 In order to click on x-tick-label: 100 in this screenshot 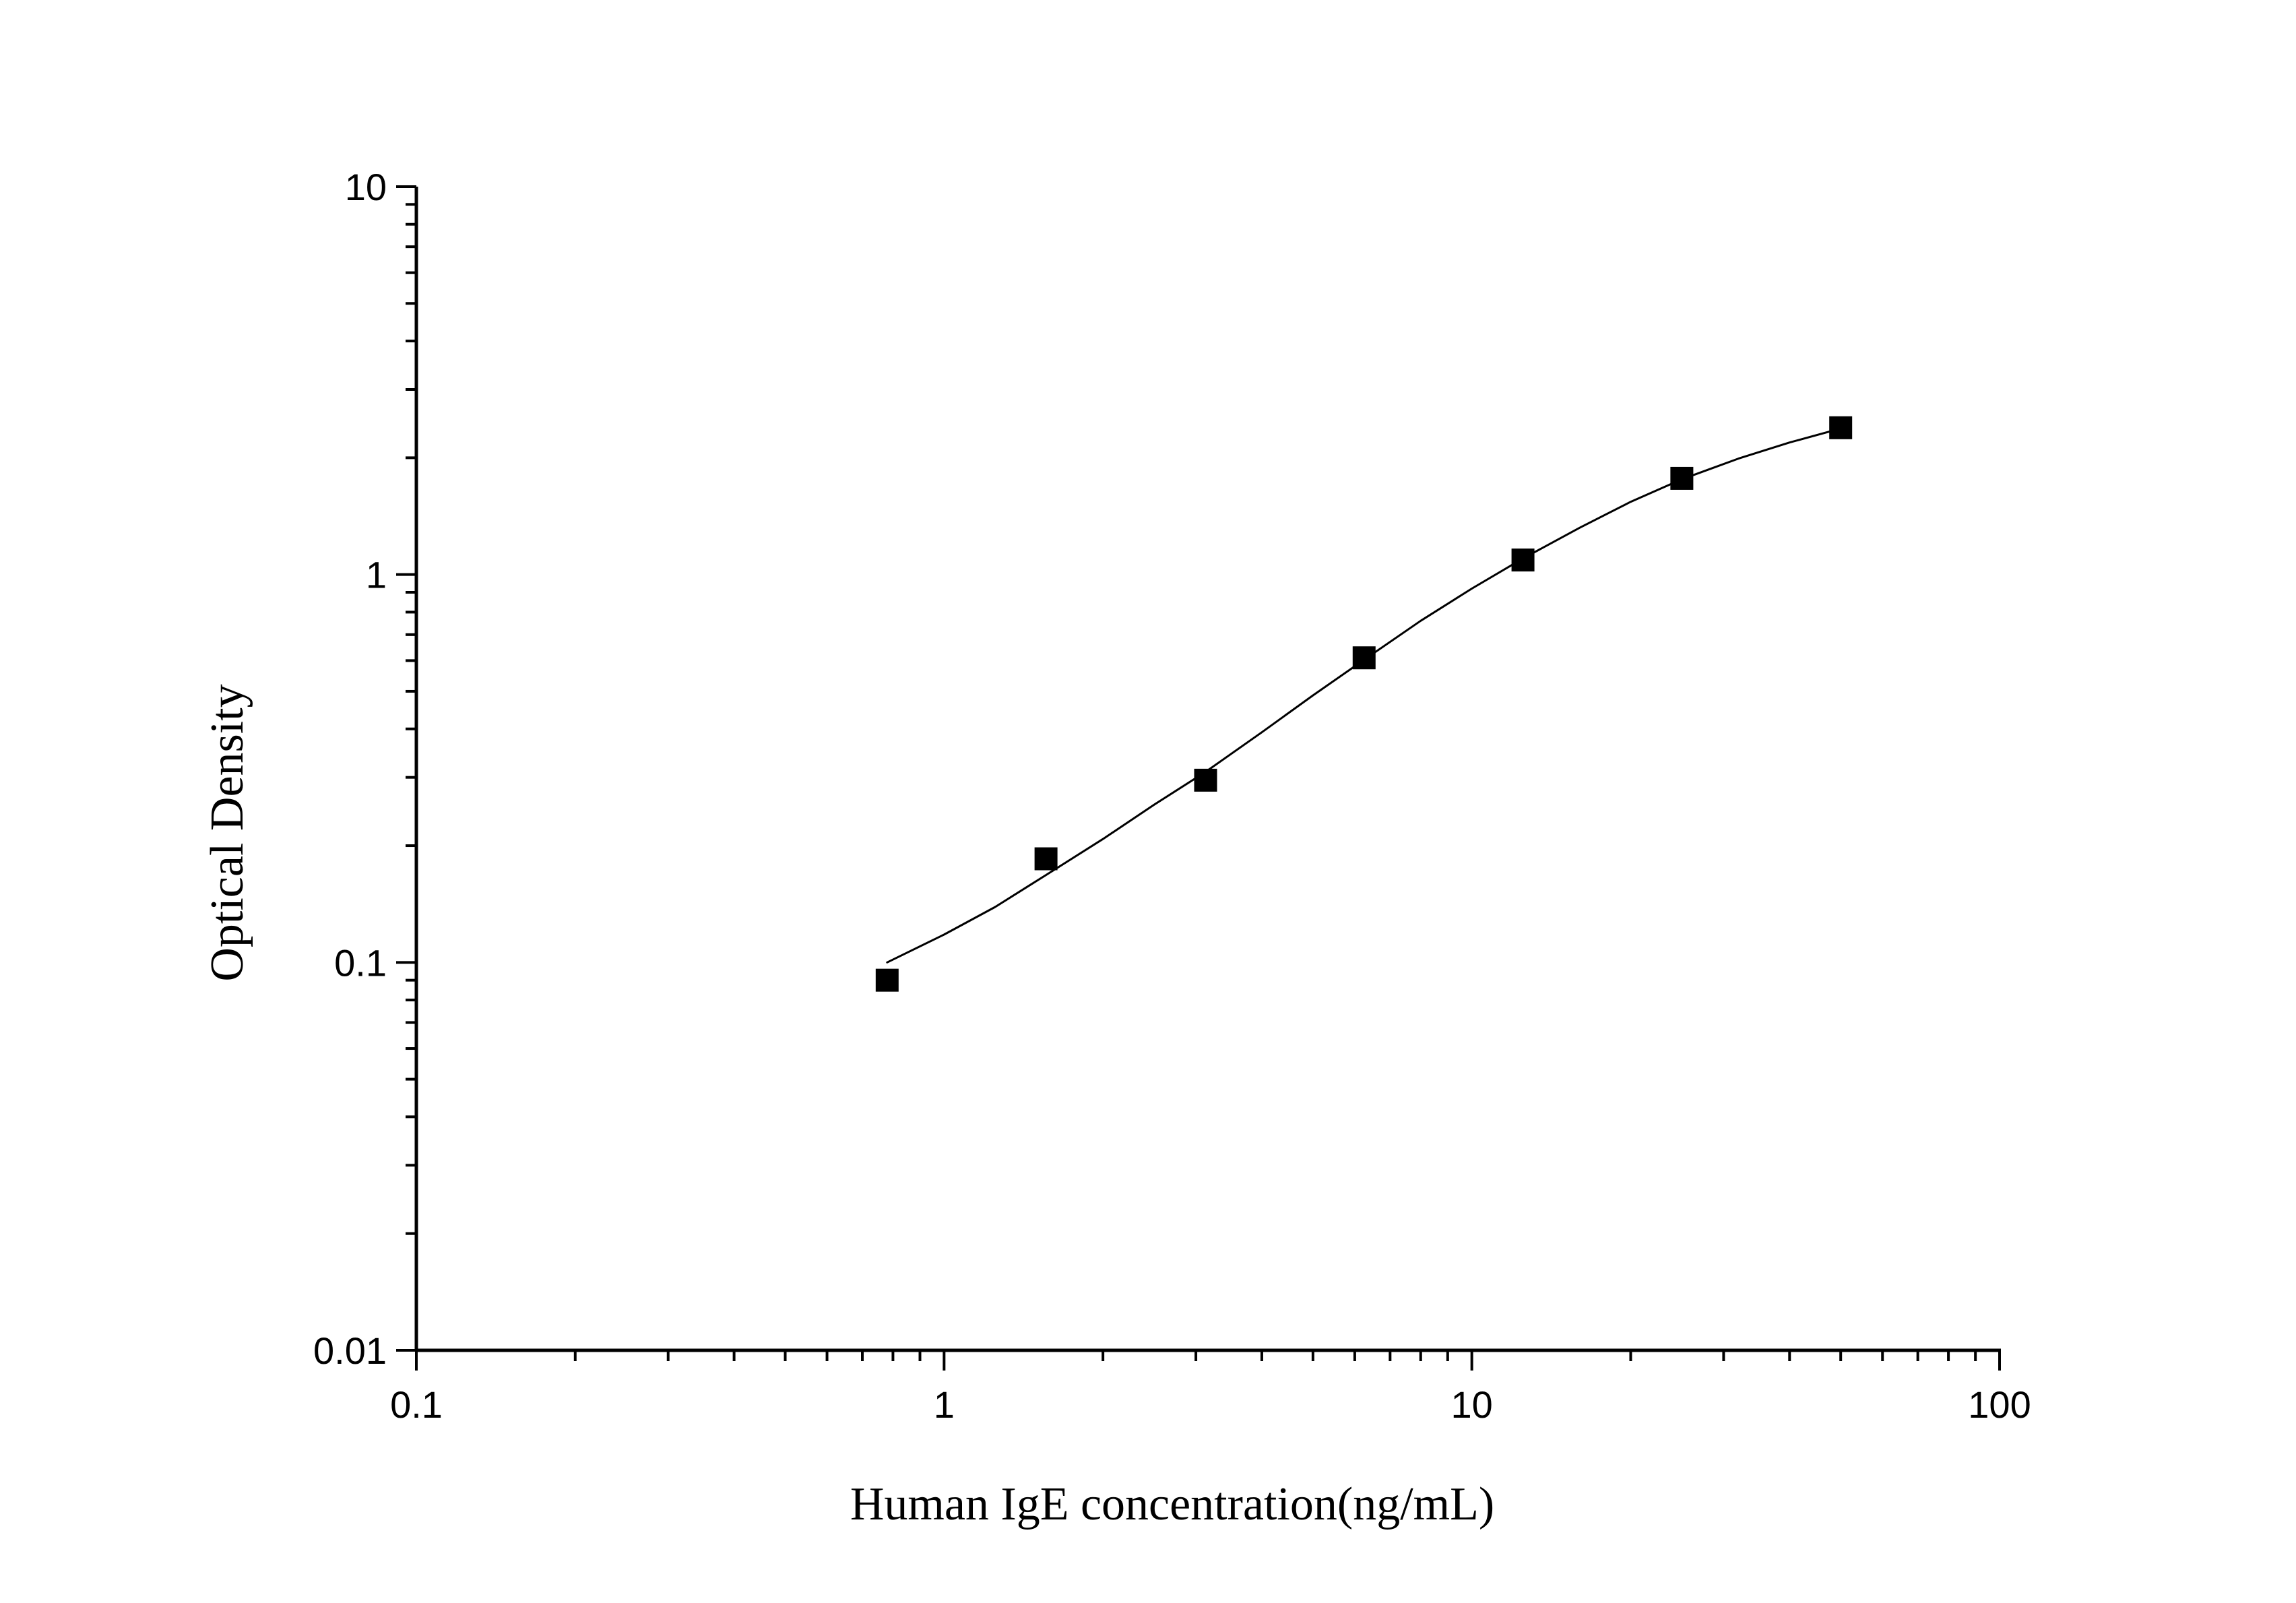, I will do `click(1999, 1404)`.